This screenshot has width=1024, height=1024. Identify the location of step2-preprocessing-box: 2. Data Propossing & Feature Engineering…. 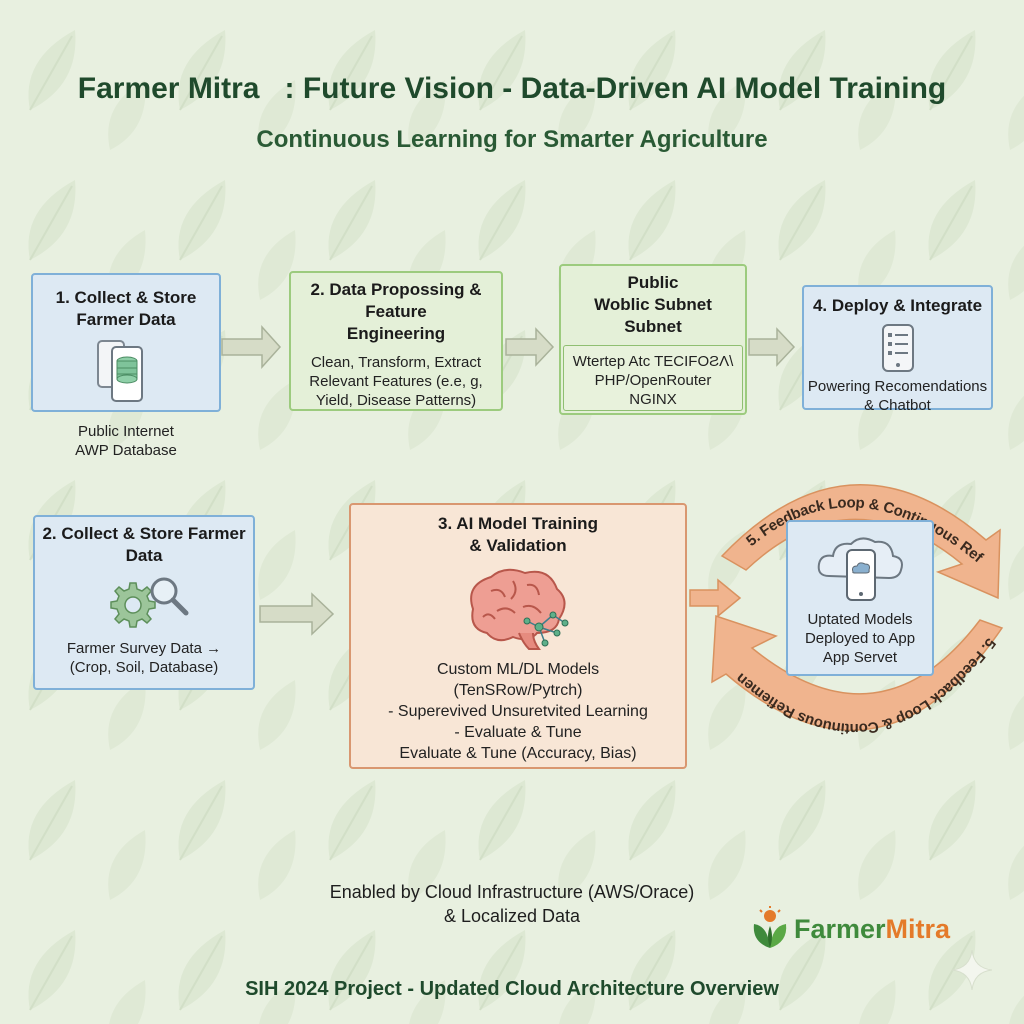
(396, 341).